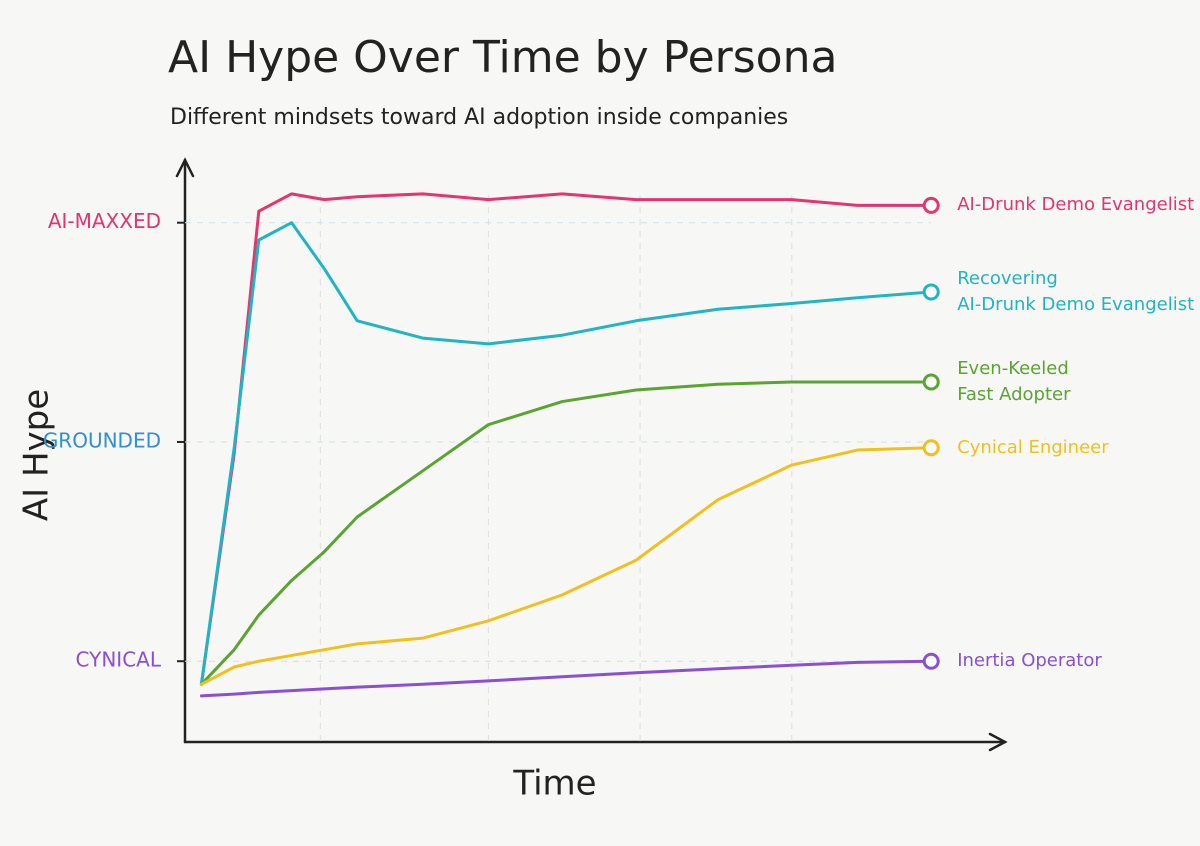  Describe the element at coordinates (102, 440) in the screenshot. I see `y-tick-label: GROUNDED` at that location.